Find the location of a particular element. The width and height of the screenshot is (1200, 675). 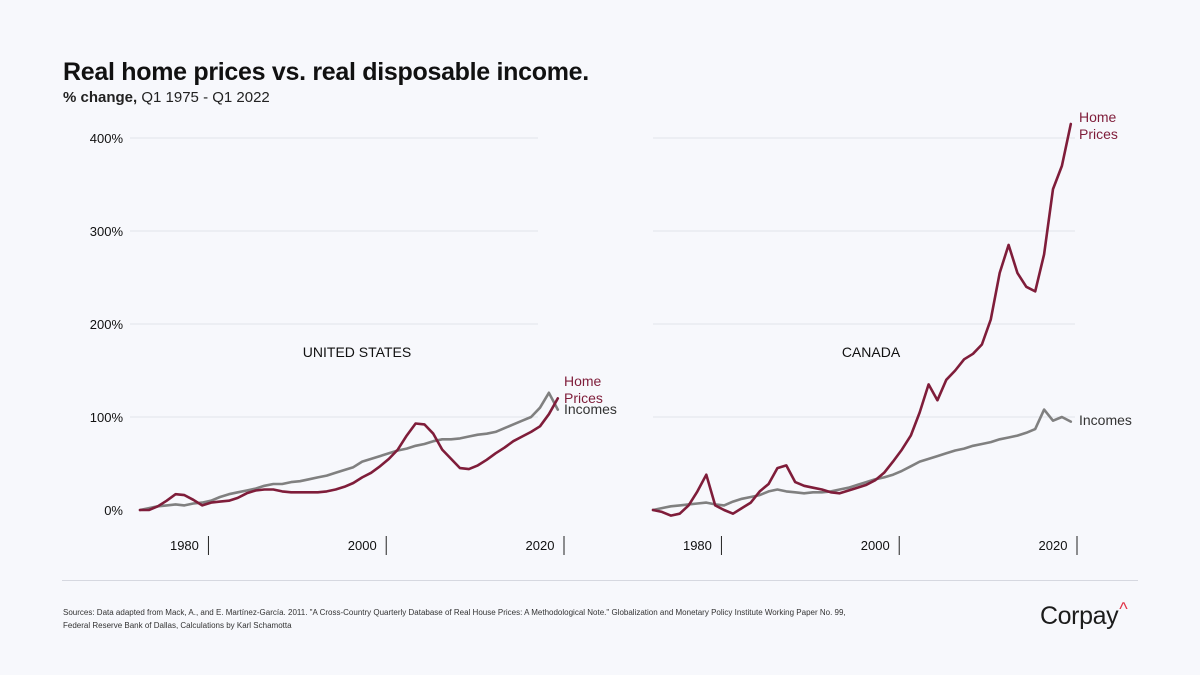

corpay-logo: Corpay^ is located at coordinates (1084, 615).